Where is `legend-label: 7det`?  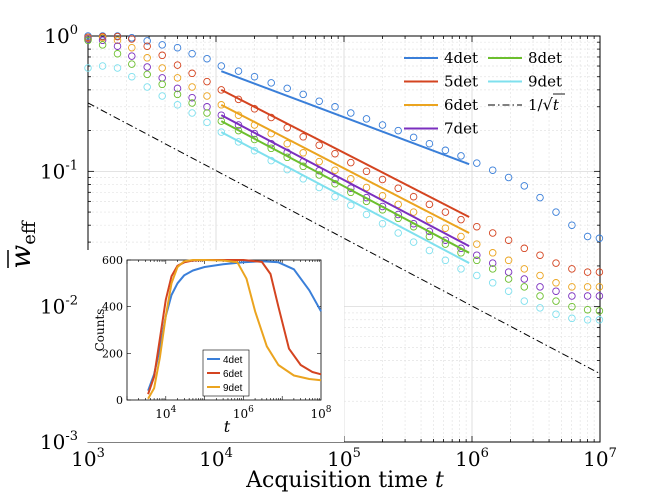 legend-label: 7det is located at coordinates (461, 129).